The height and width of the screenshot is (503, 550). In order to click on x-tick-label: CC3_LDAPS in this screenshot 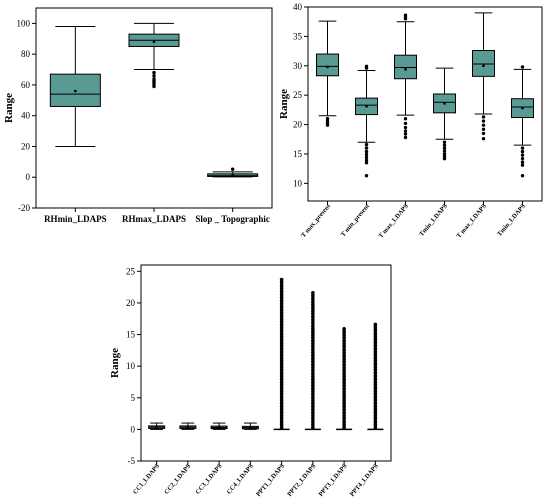, I will do `click(209, 478)`.